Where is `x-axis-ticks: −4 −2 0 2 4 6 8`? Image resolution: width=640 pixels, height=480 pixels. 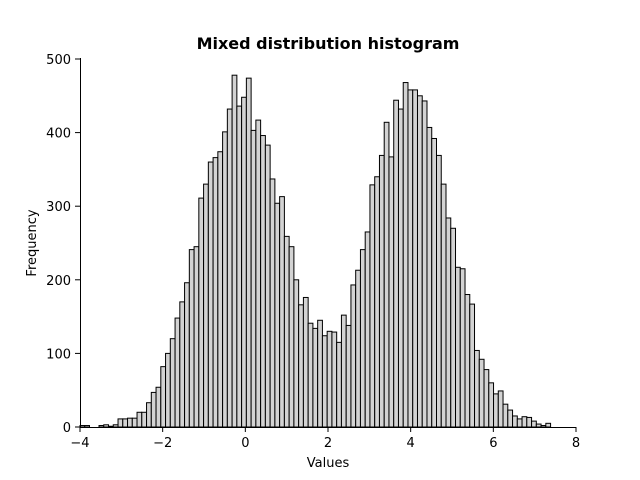
x-axis-ticks: −4 −2 0 2 4 6 8 is located at coordinates (325, 439).